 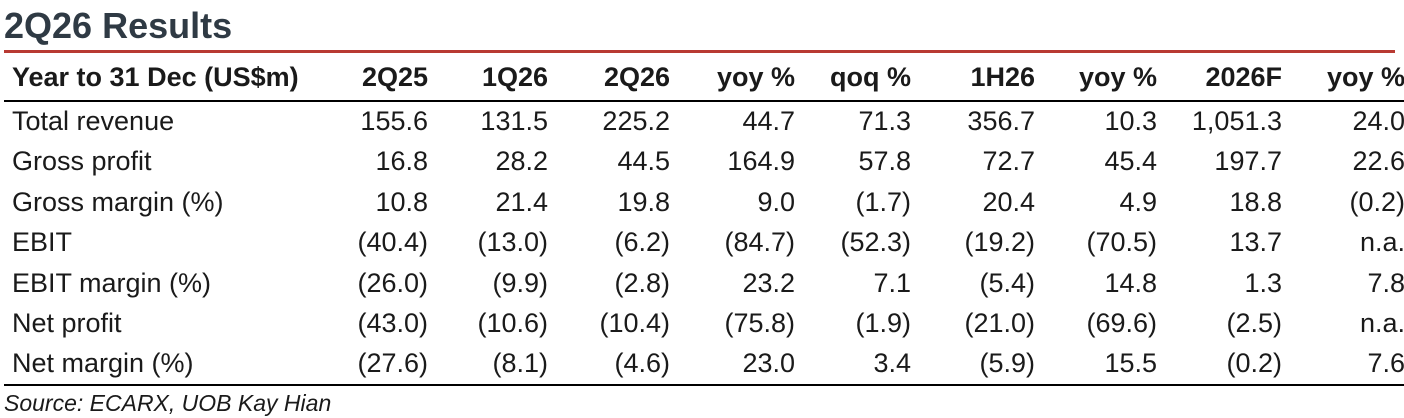 I want to click on table-cell: 4.9, so click(x=1138, y=201).